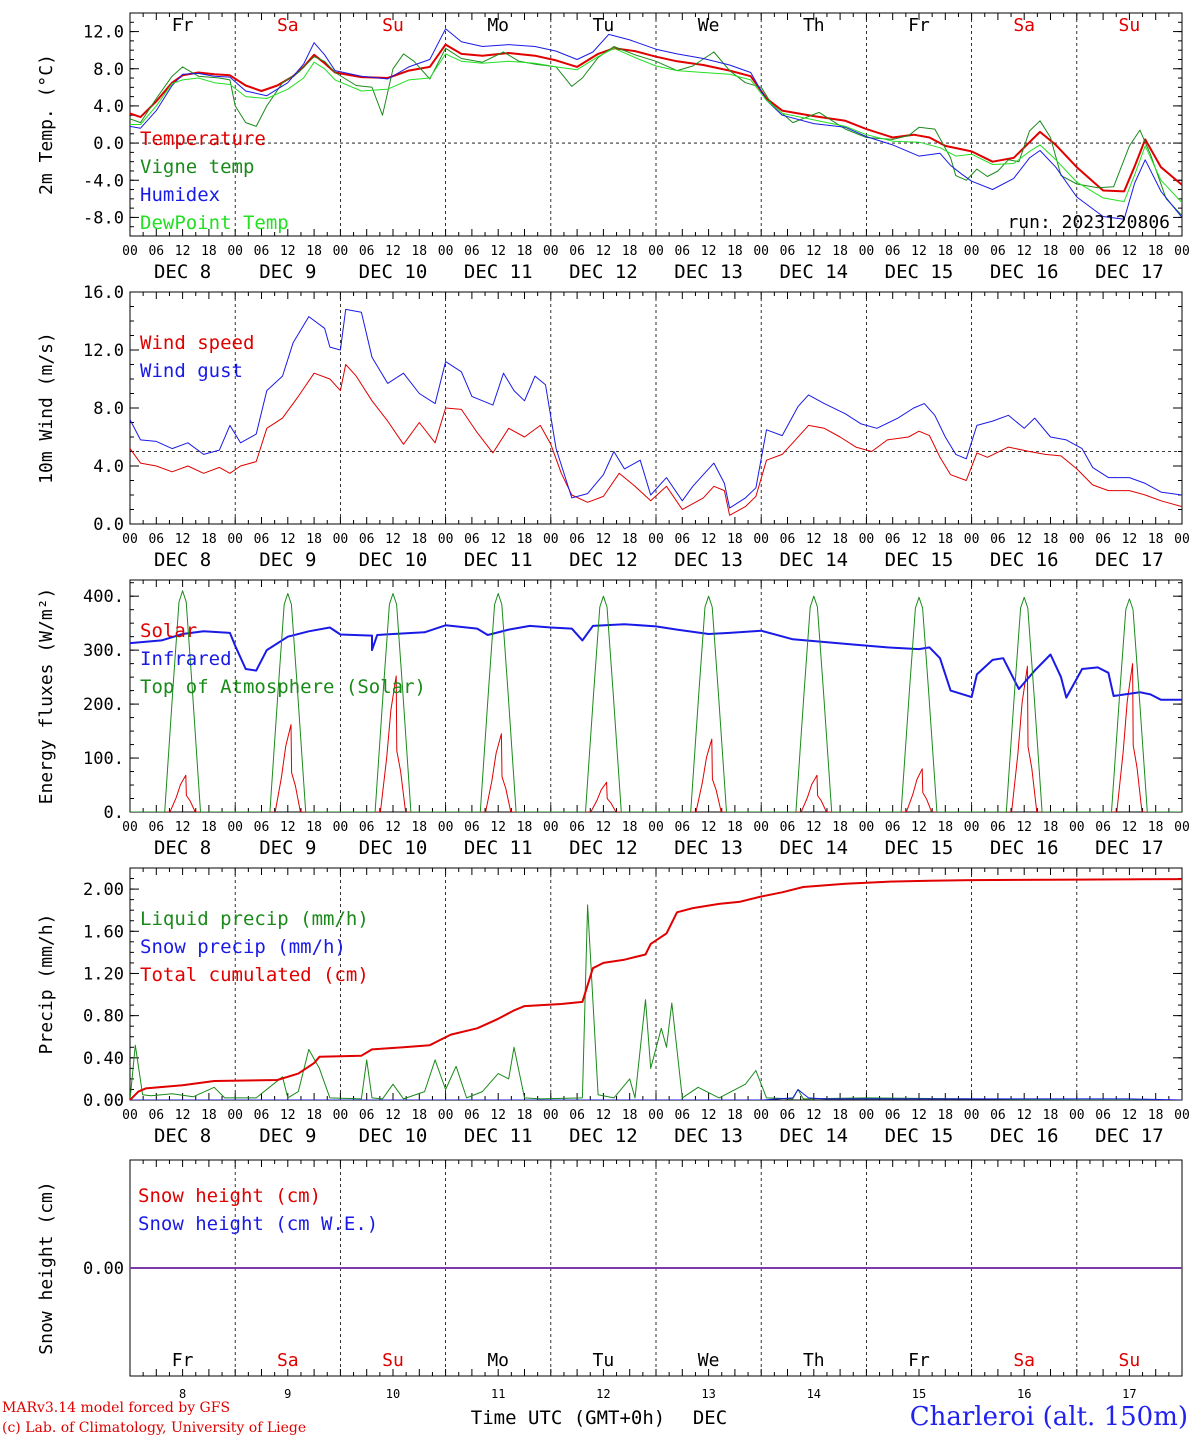 The height and width of the screenshot is (1440, 1194). I want to click on date-label: DEC 8, so click(182, 560).